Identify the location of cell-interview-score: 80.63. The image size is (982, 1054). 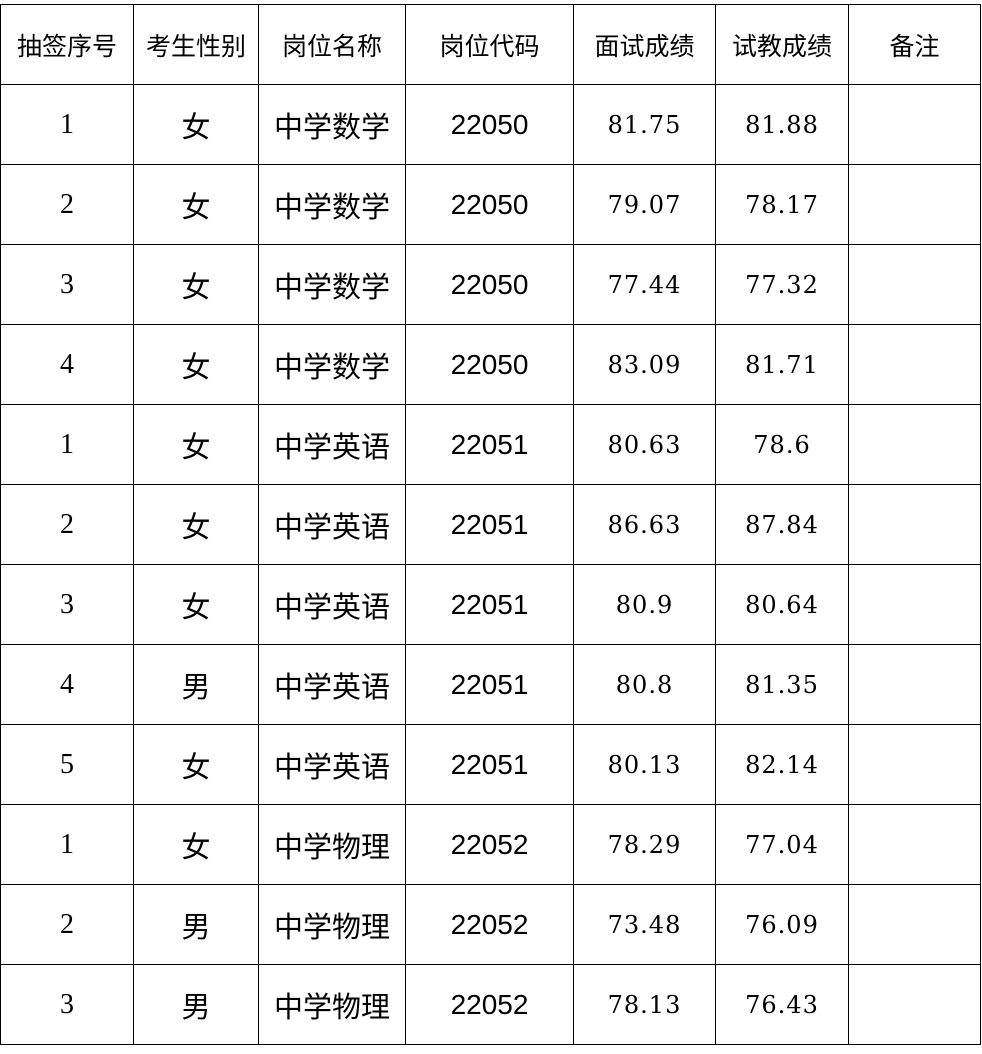
(644, 444).